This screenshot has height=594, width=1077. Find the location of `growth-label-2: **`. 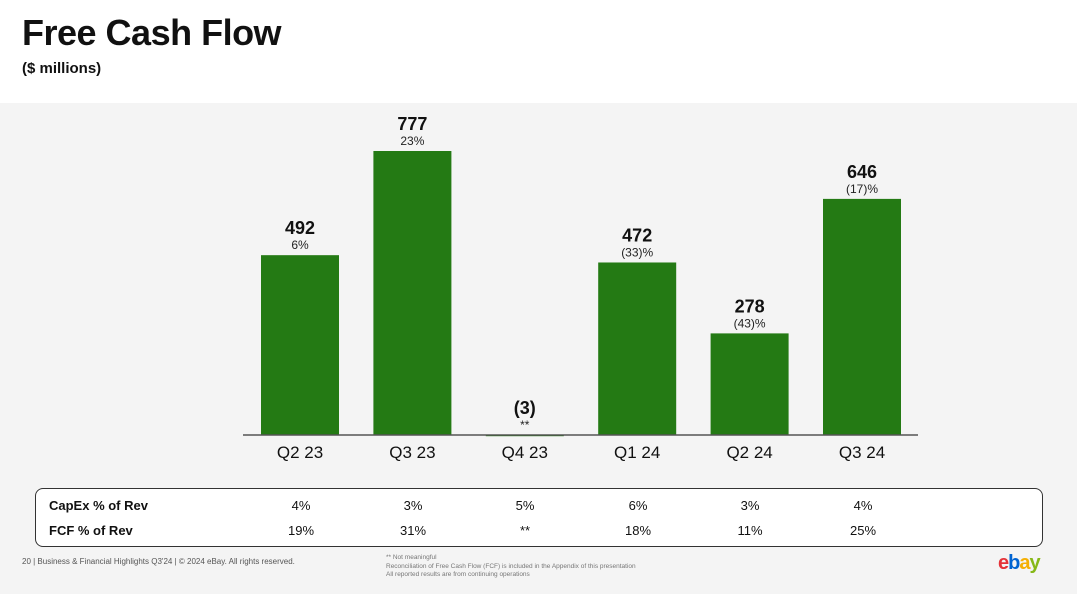

growth-label-2: ** is located at coordinates (525, 425).